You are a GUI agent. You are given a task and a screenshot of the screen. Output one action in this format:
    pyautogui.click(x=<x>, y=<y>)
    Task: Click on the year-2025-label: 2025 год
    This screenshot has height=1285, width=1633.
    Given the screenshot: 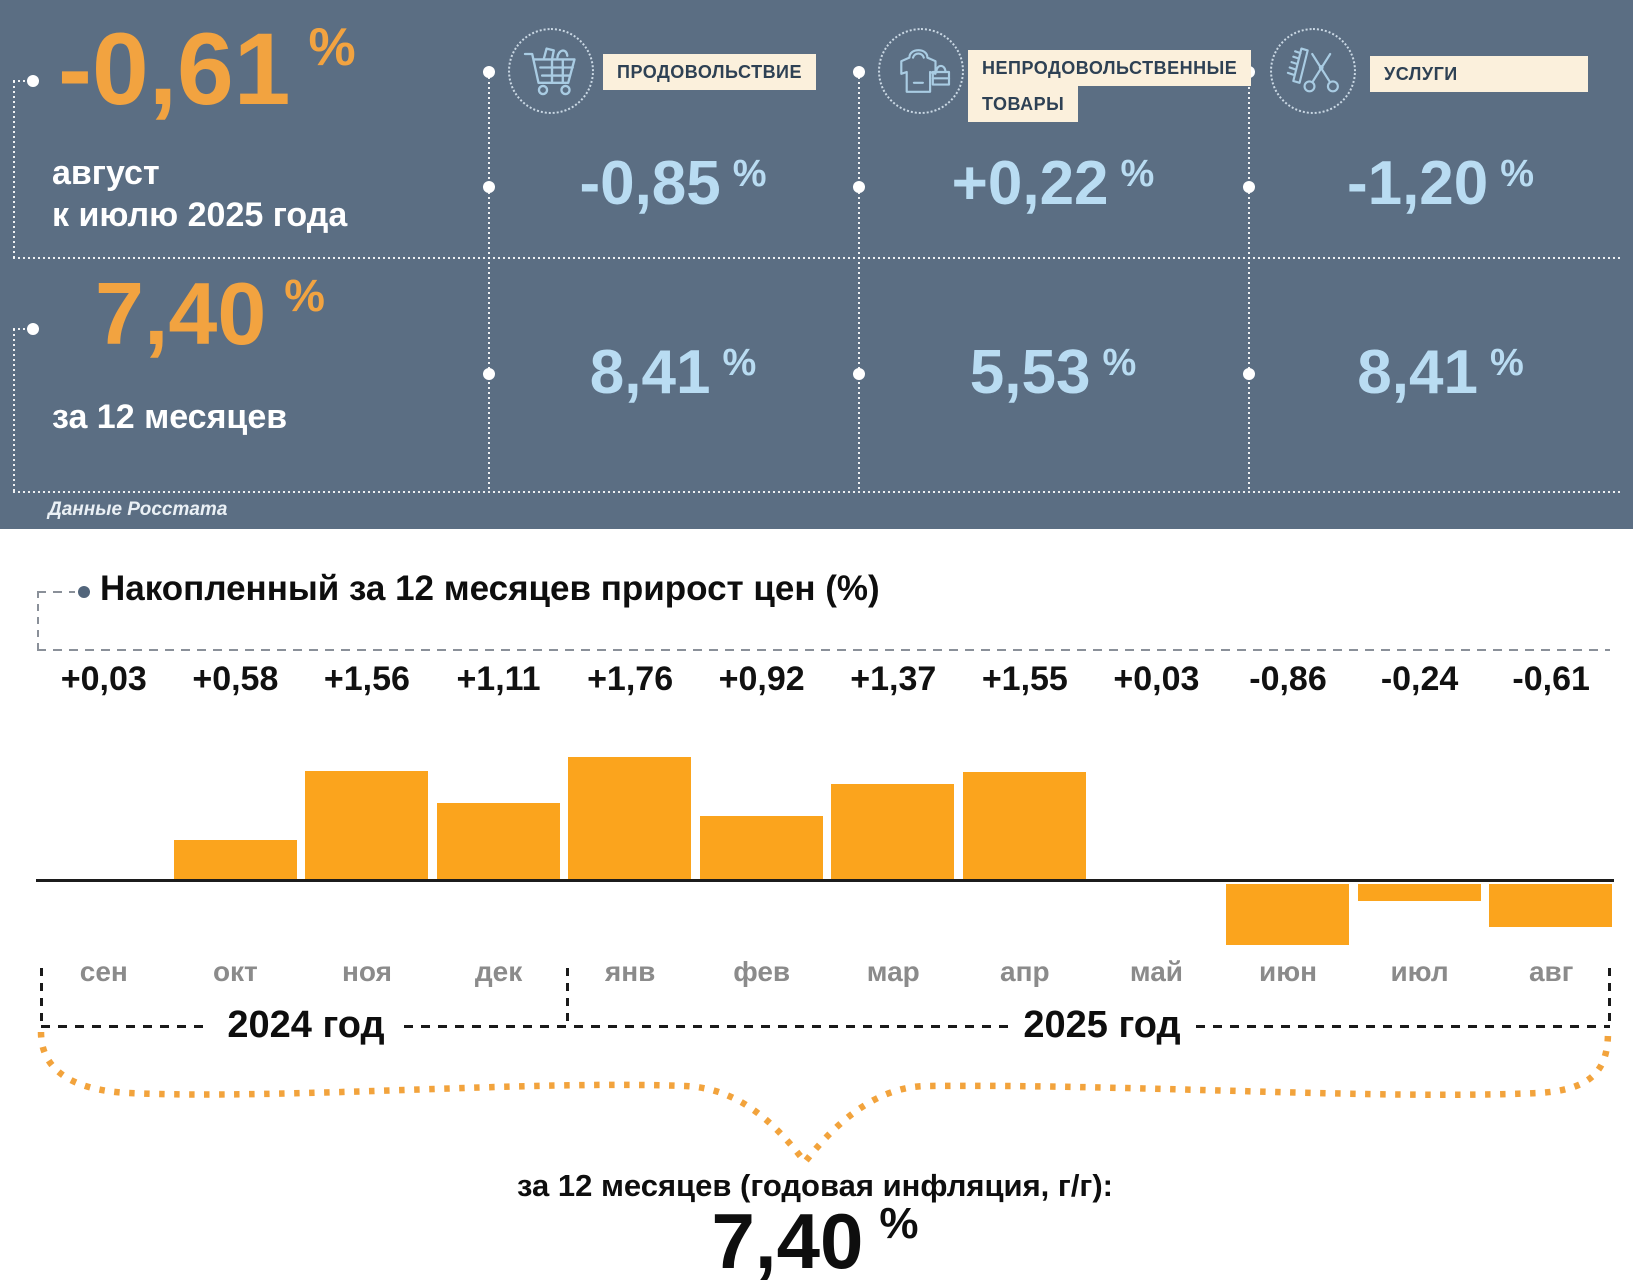 What is the action you would take?
    pyautogui.click(x=1102, y=1025)
    